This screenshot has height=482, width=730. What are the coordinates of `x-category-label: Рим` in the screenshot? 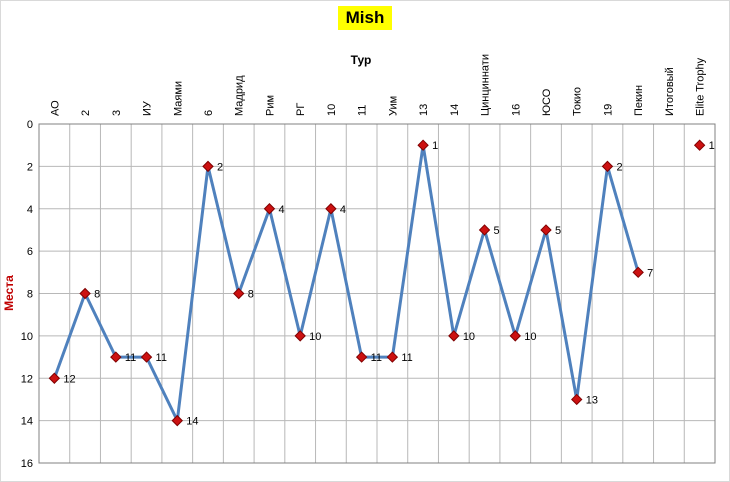 It's located at (270, 105).